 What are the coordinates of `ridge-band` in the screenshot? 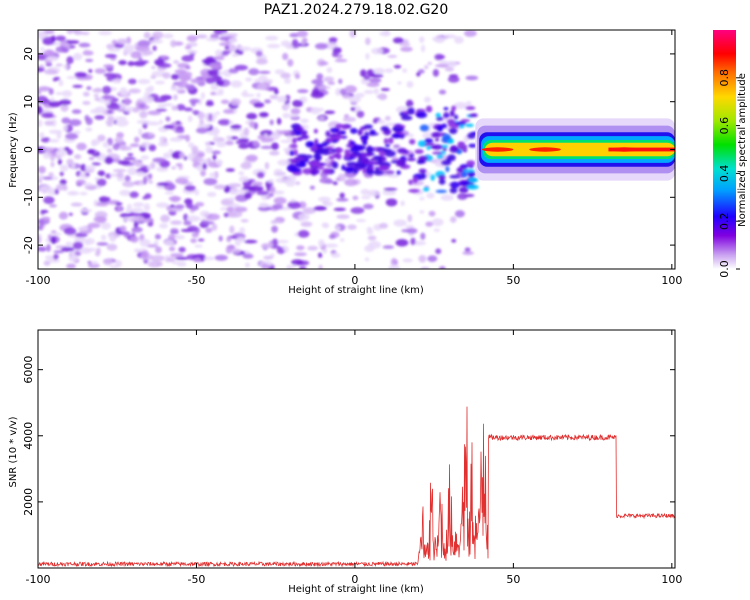 It's located at (579, 149).